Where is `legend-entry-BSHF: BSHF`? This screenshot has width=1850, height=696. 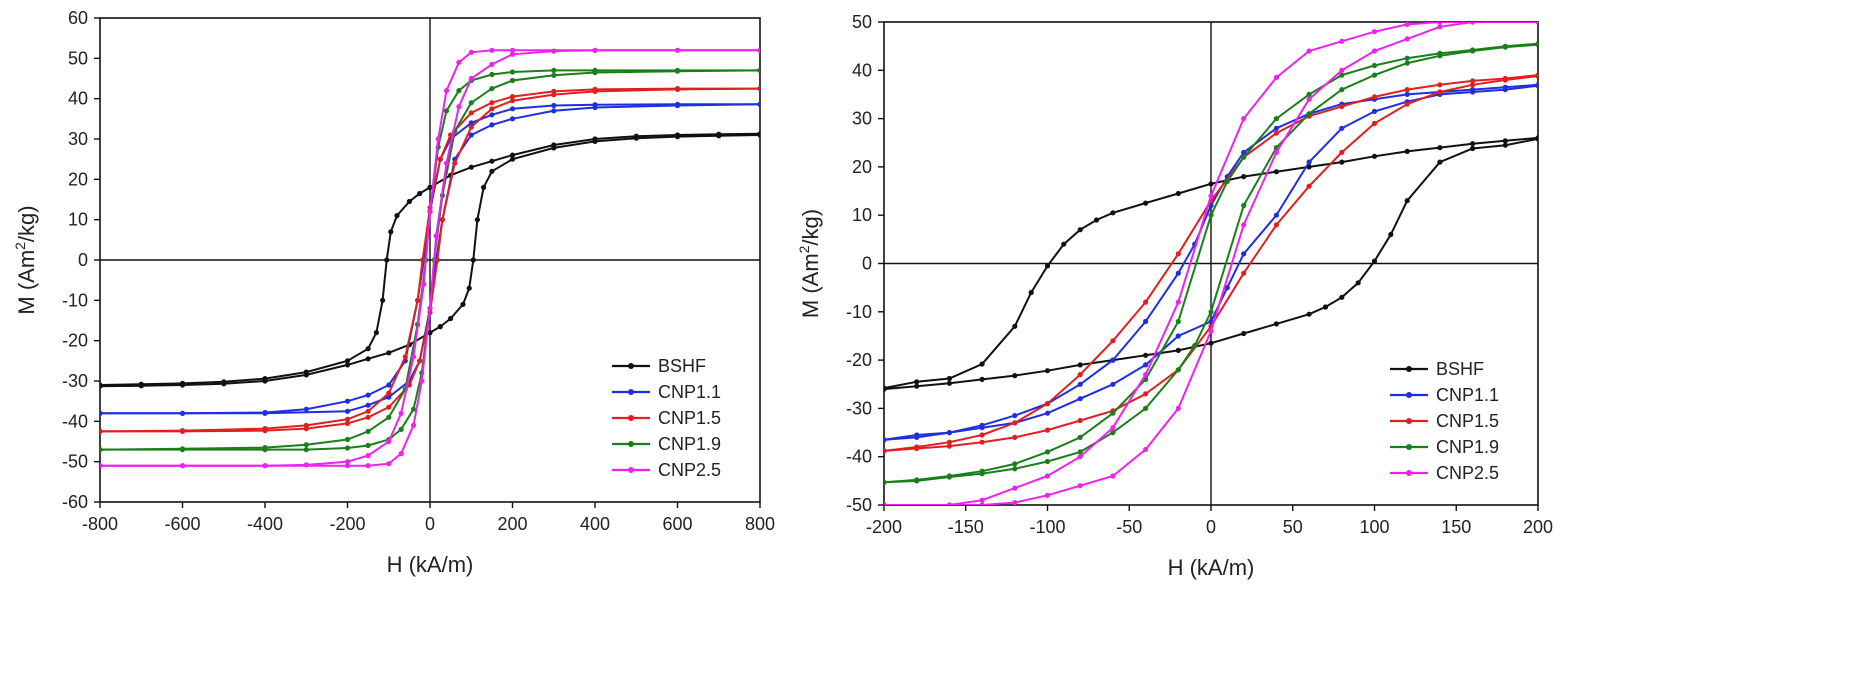 legend-entry-BSHF: BSHF is located at coordinates (1437, 369).